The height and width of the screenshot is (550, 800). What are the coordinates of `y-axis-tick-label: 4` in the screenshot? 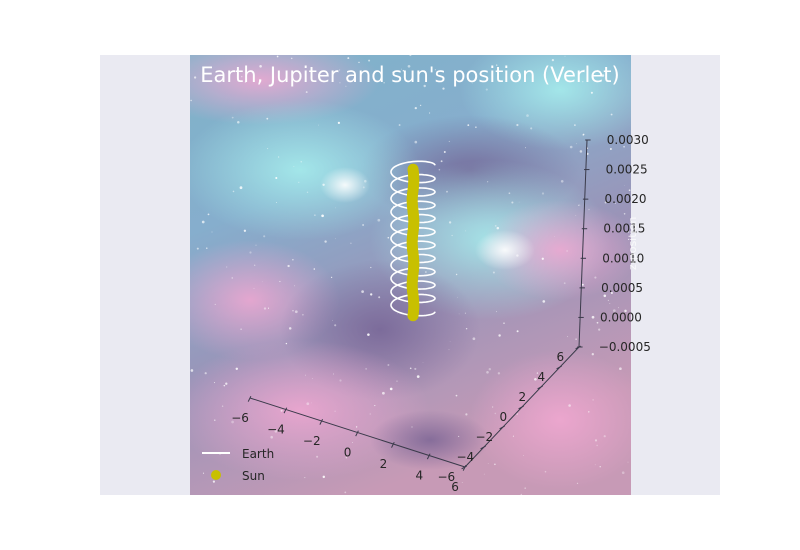 It's located at (541, 377).